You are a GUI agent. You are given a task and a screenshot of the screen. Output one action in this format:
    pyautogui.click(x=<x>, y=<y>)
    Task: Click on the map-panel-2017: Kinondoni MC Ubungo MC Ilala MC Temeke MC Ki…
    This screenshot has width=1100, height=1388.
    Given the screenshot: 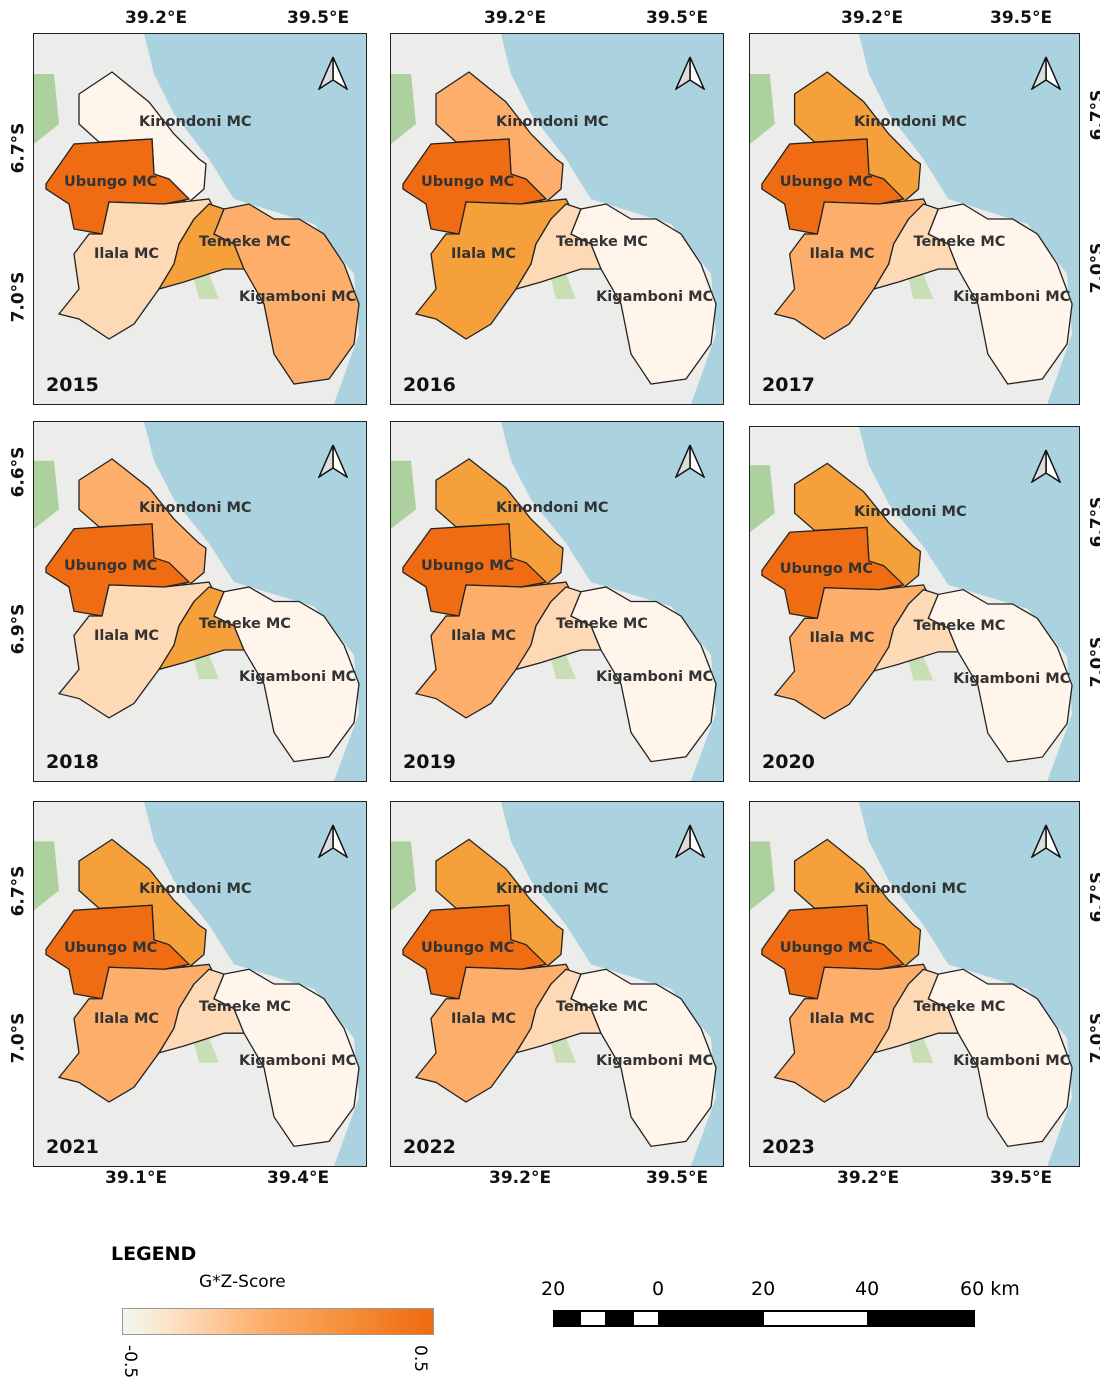 What is the action you would take?
    pyautogui.click(x=914, y=219)
    